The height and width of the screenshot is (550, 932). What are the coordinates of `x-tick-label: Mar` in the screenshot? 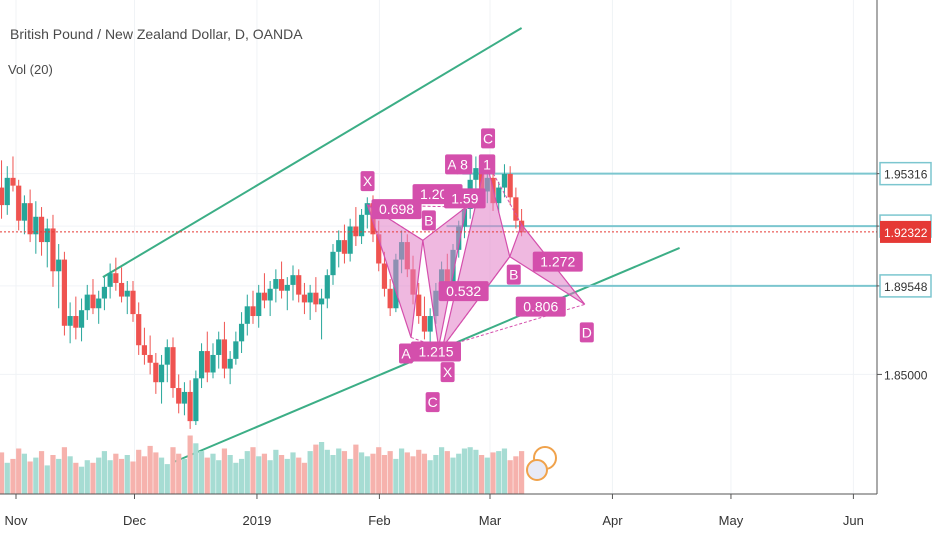 It's located at (490, 520).